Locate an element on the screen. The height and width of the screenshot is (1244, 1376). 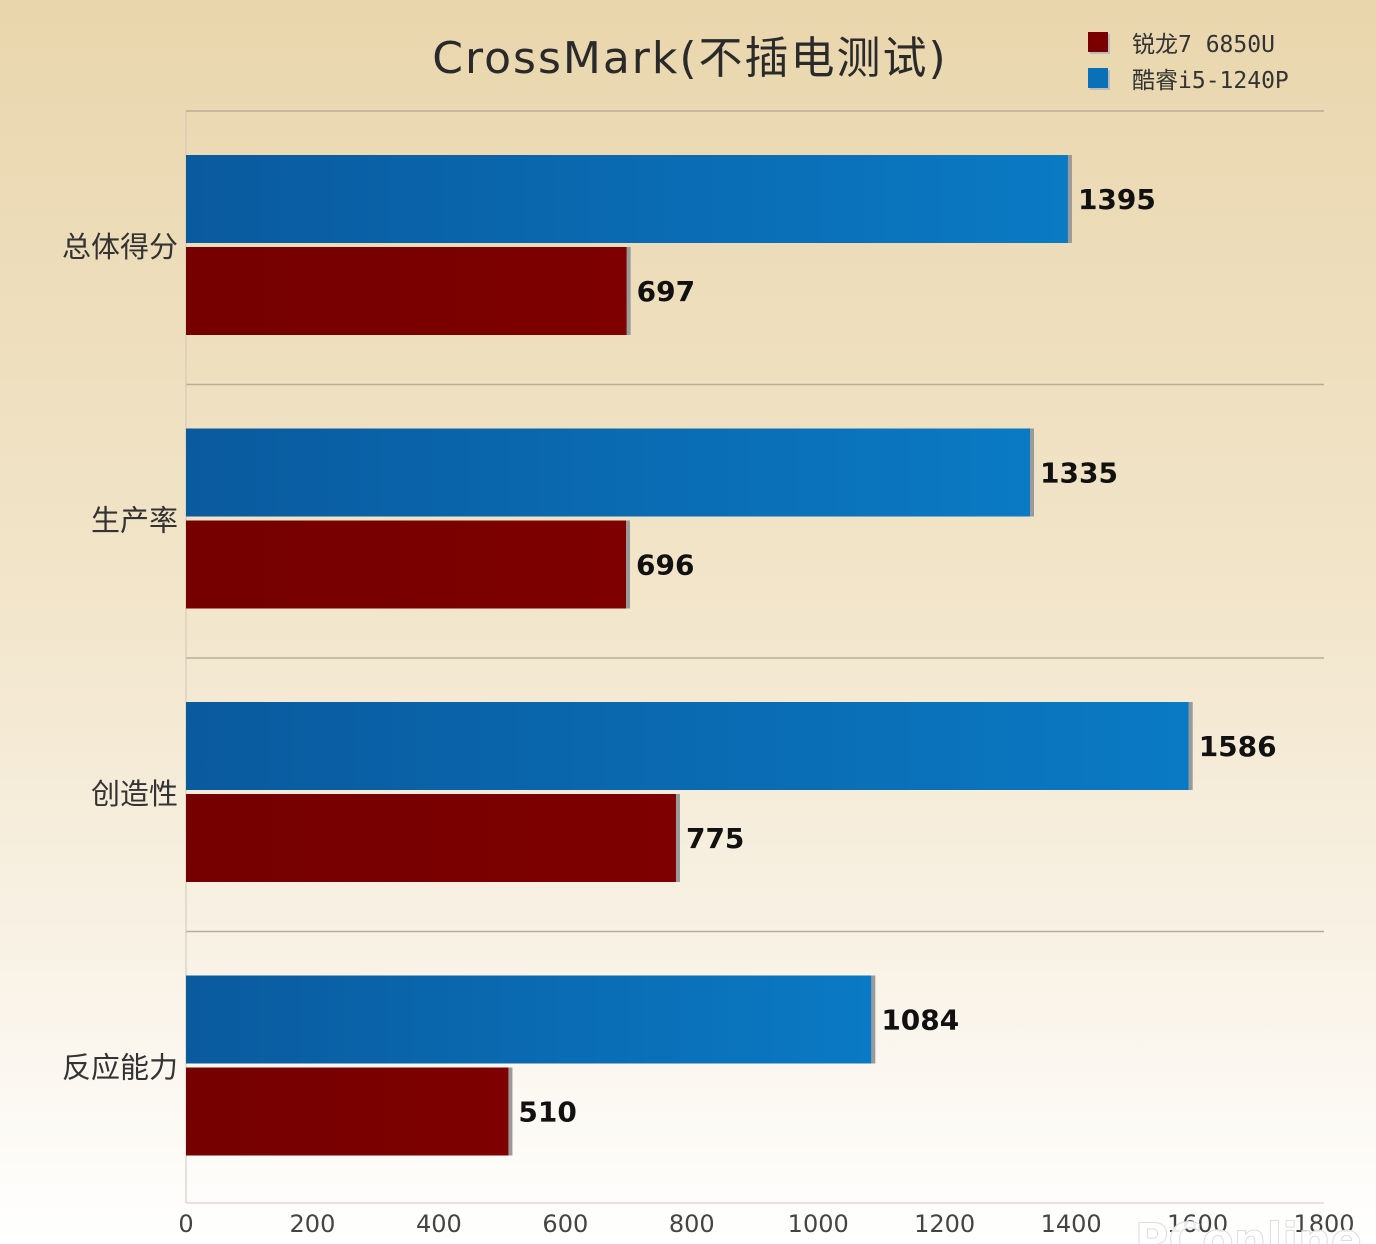
legend-label-core: 酷睿i5-1240P is located at coordinates (1210, 81).